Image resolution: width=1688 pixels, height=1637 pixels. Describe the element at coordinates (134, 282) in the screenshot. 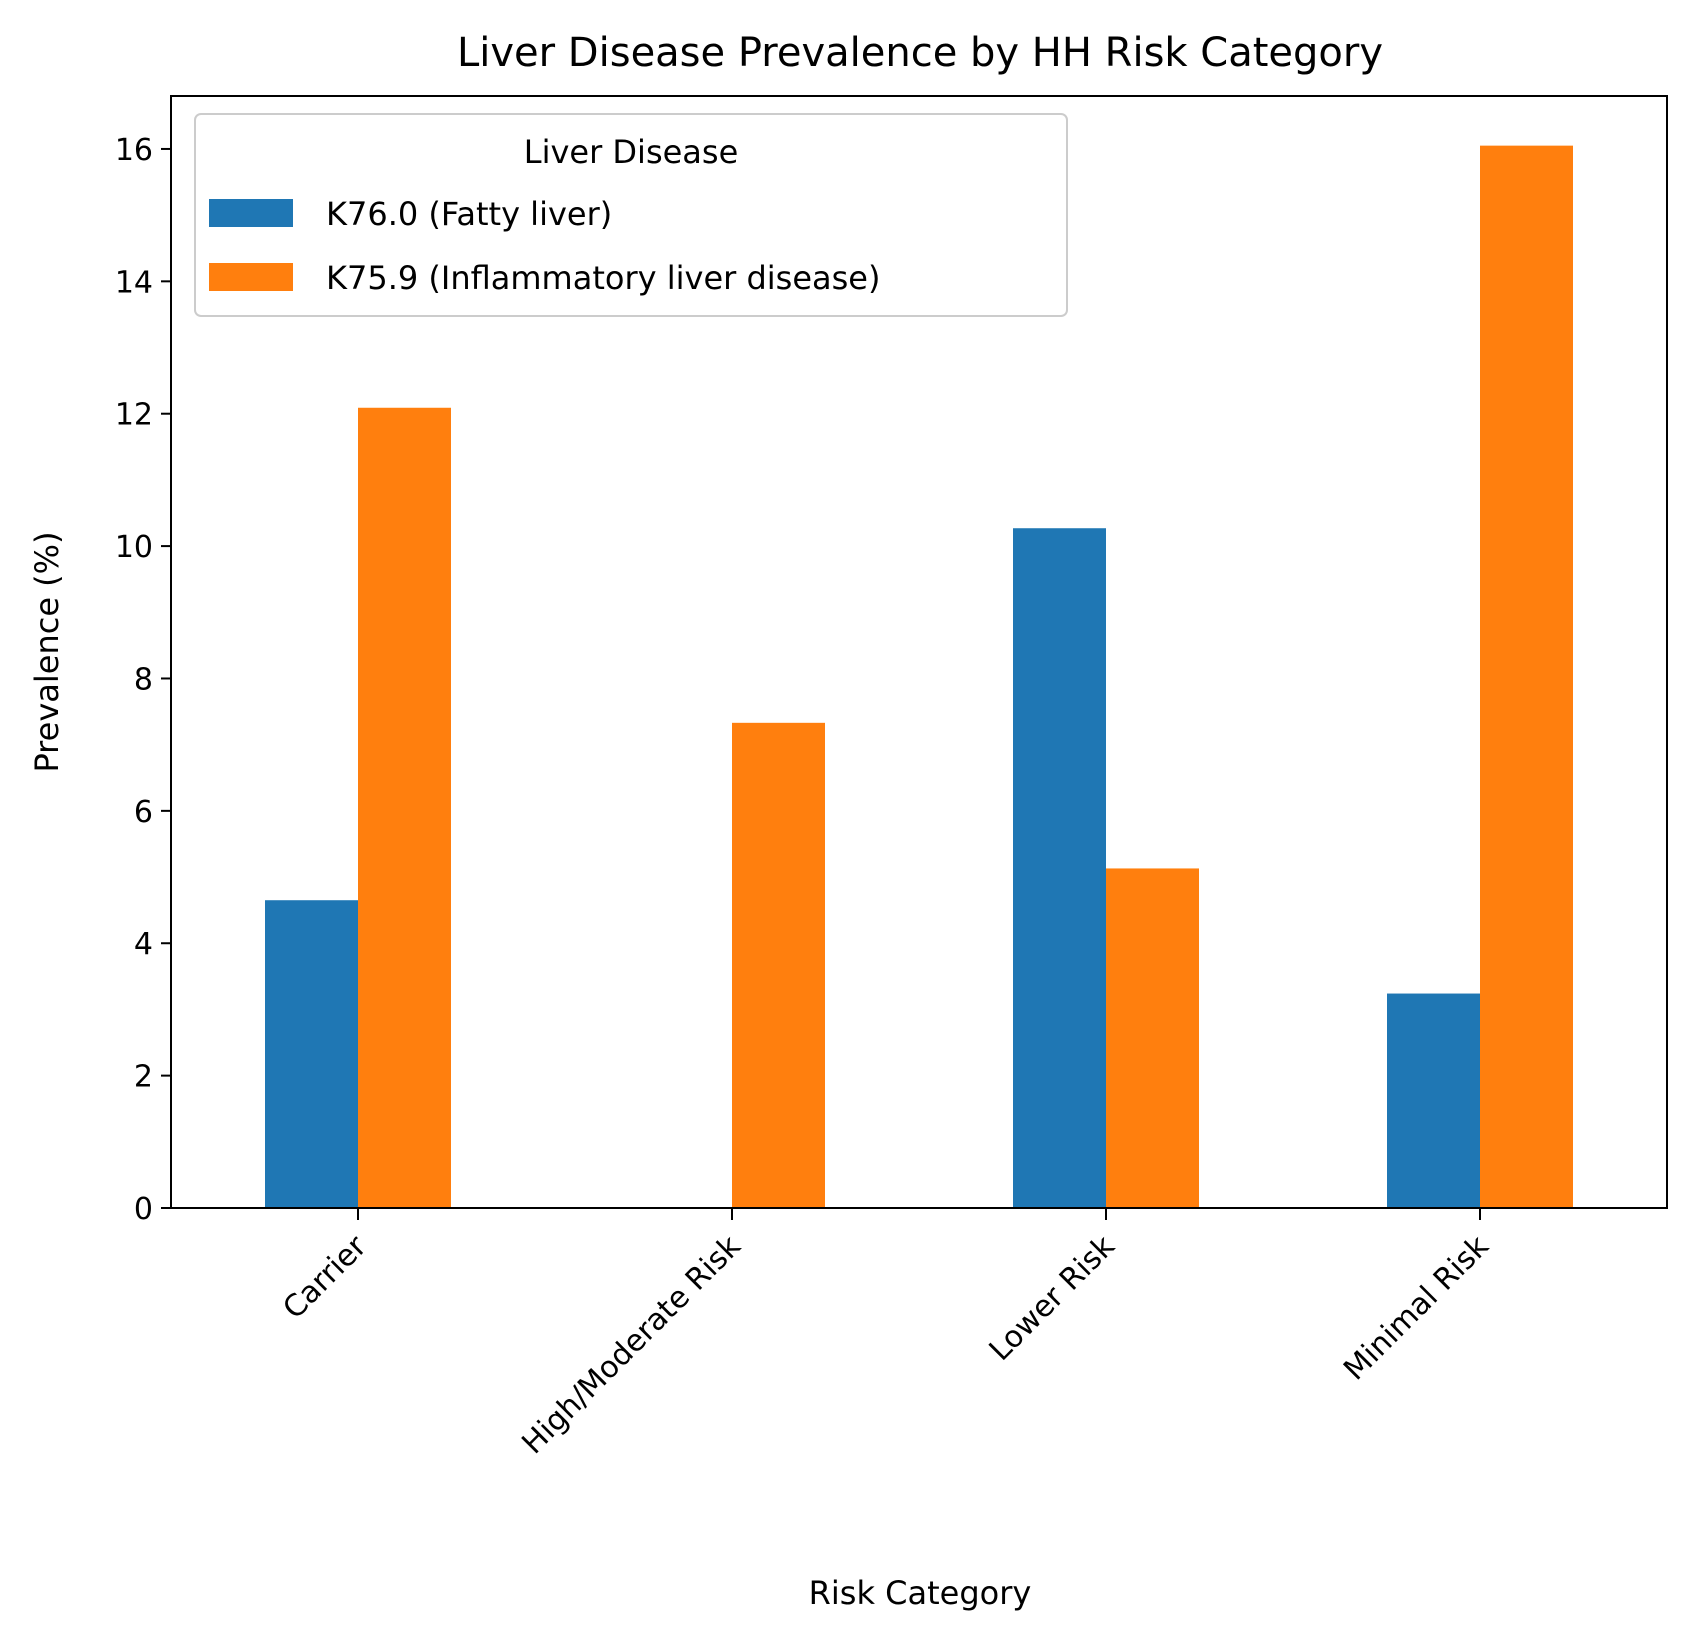

I see `y-tick-label: 14` at that location.